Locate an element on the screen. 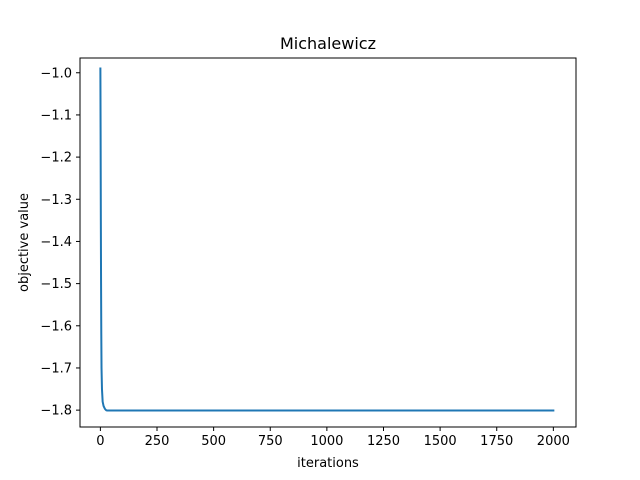 The height and width of the screenshot is (480, 640). y-tick-label: −1.8 is located at coordinates (56, 411).